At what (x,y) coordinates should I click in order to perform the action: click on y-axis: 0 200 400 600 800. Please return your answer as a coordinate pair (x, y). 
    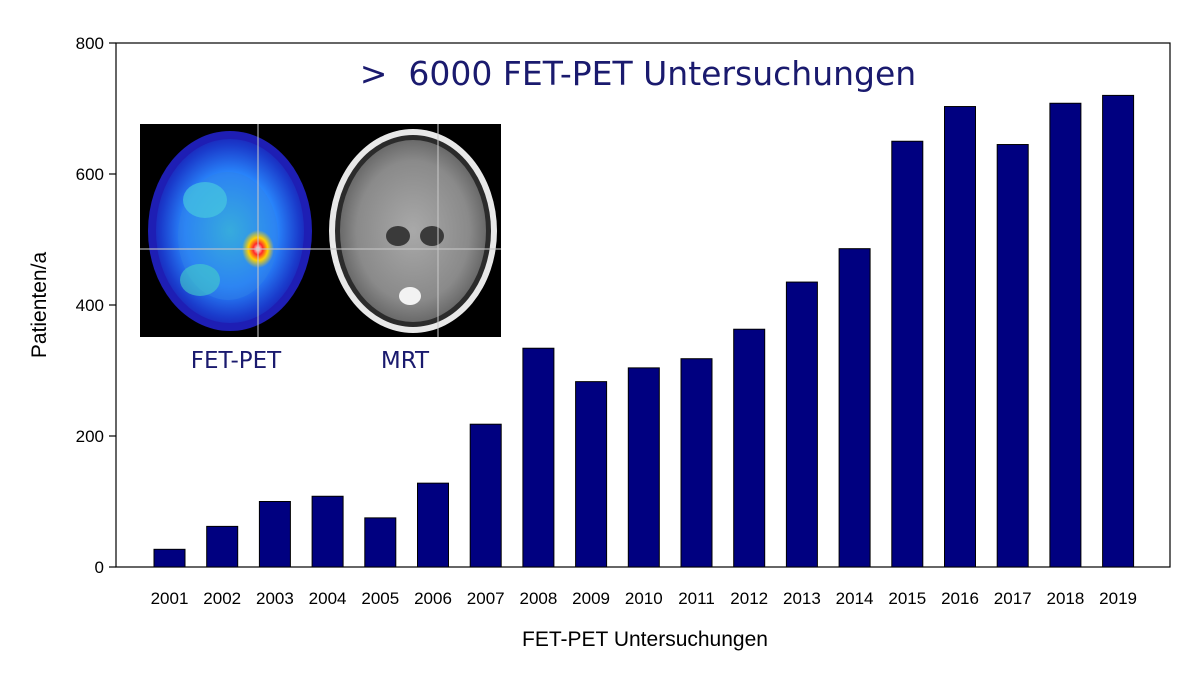
    Looking at the image, I should click on (96, 305).